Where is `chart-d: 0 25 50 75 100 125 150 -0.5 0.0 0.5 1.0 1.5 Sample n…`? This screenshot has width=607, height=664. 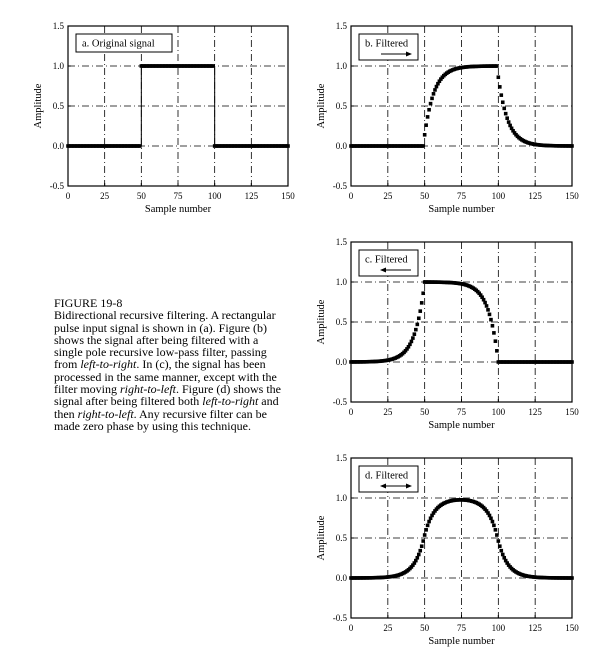 chart-d: 0 25 50 75 100 125 150 -0.5 0.0 0.5 1.0 1.5 Sample n… is located at coordinates (447, 550).